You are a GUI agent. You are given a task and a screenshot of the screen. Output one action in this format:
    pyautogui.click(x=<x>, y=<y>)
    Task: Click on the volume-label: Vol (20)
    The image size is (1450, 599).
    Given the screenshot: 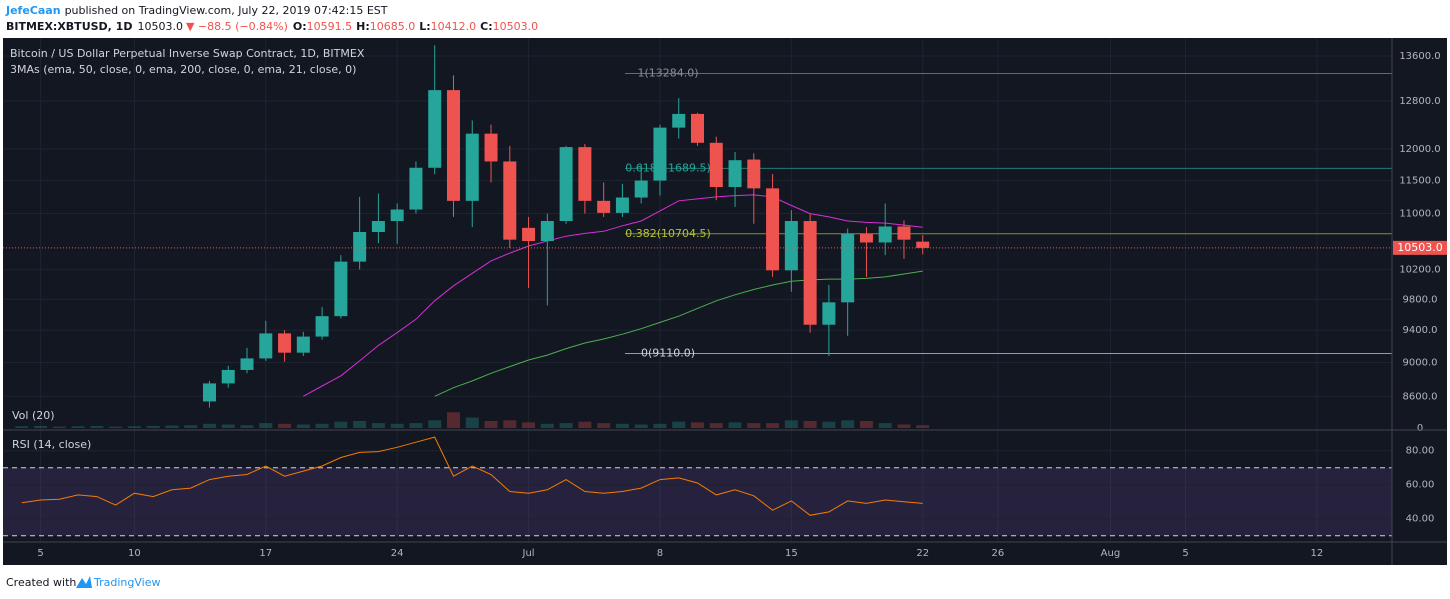 What is the action you would take?
    pyautogui.click(x=33, y=415)
    